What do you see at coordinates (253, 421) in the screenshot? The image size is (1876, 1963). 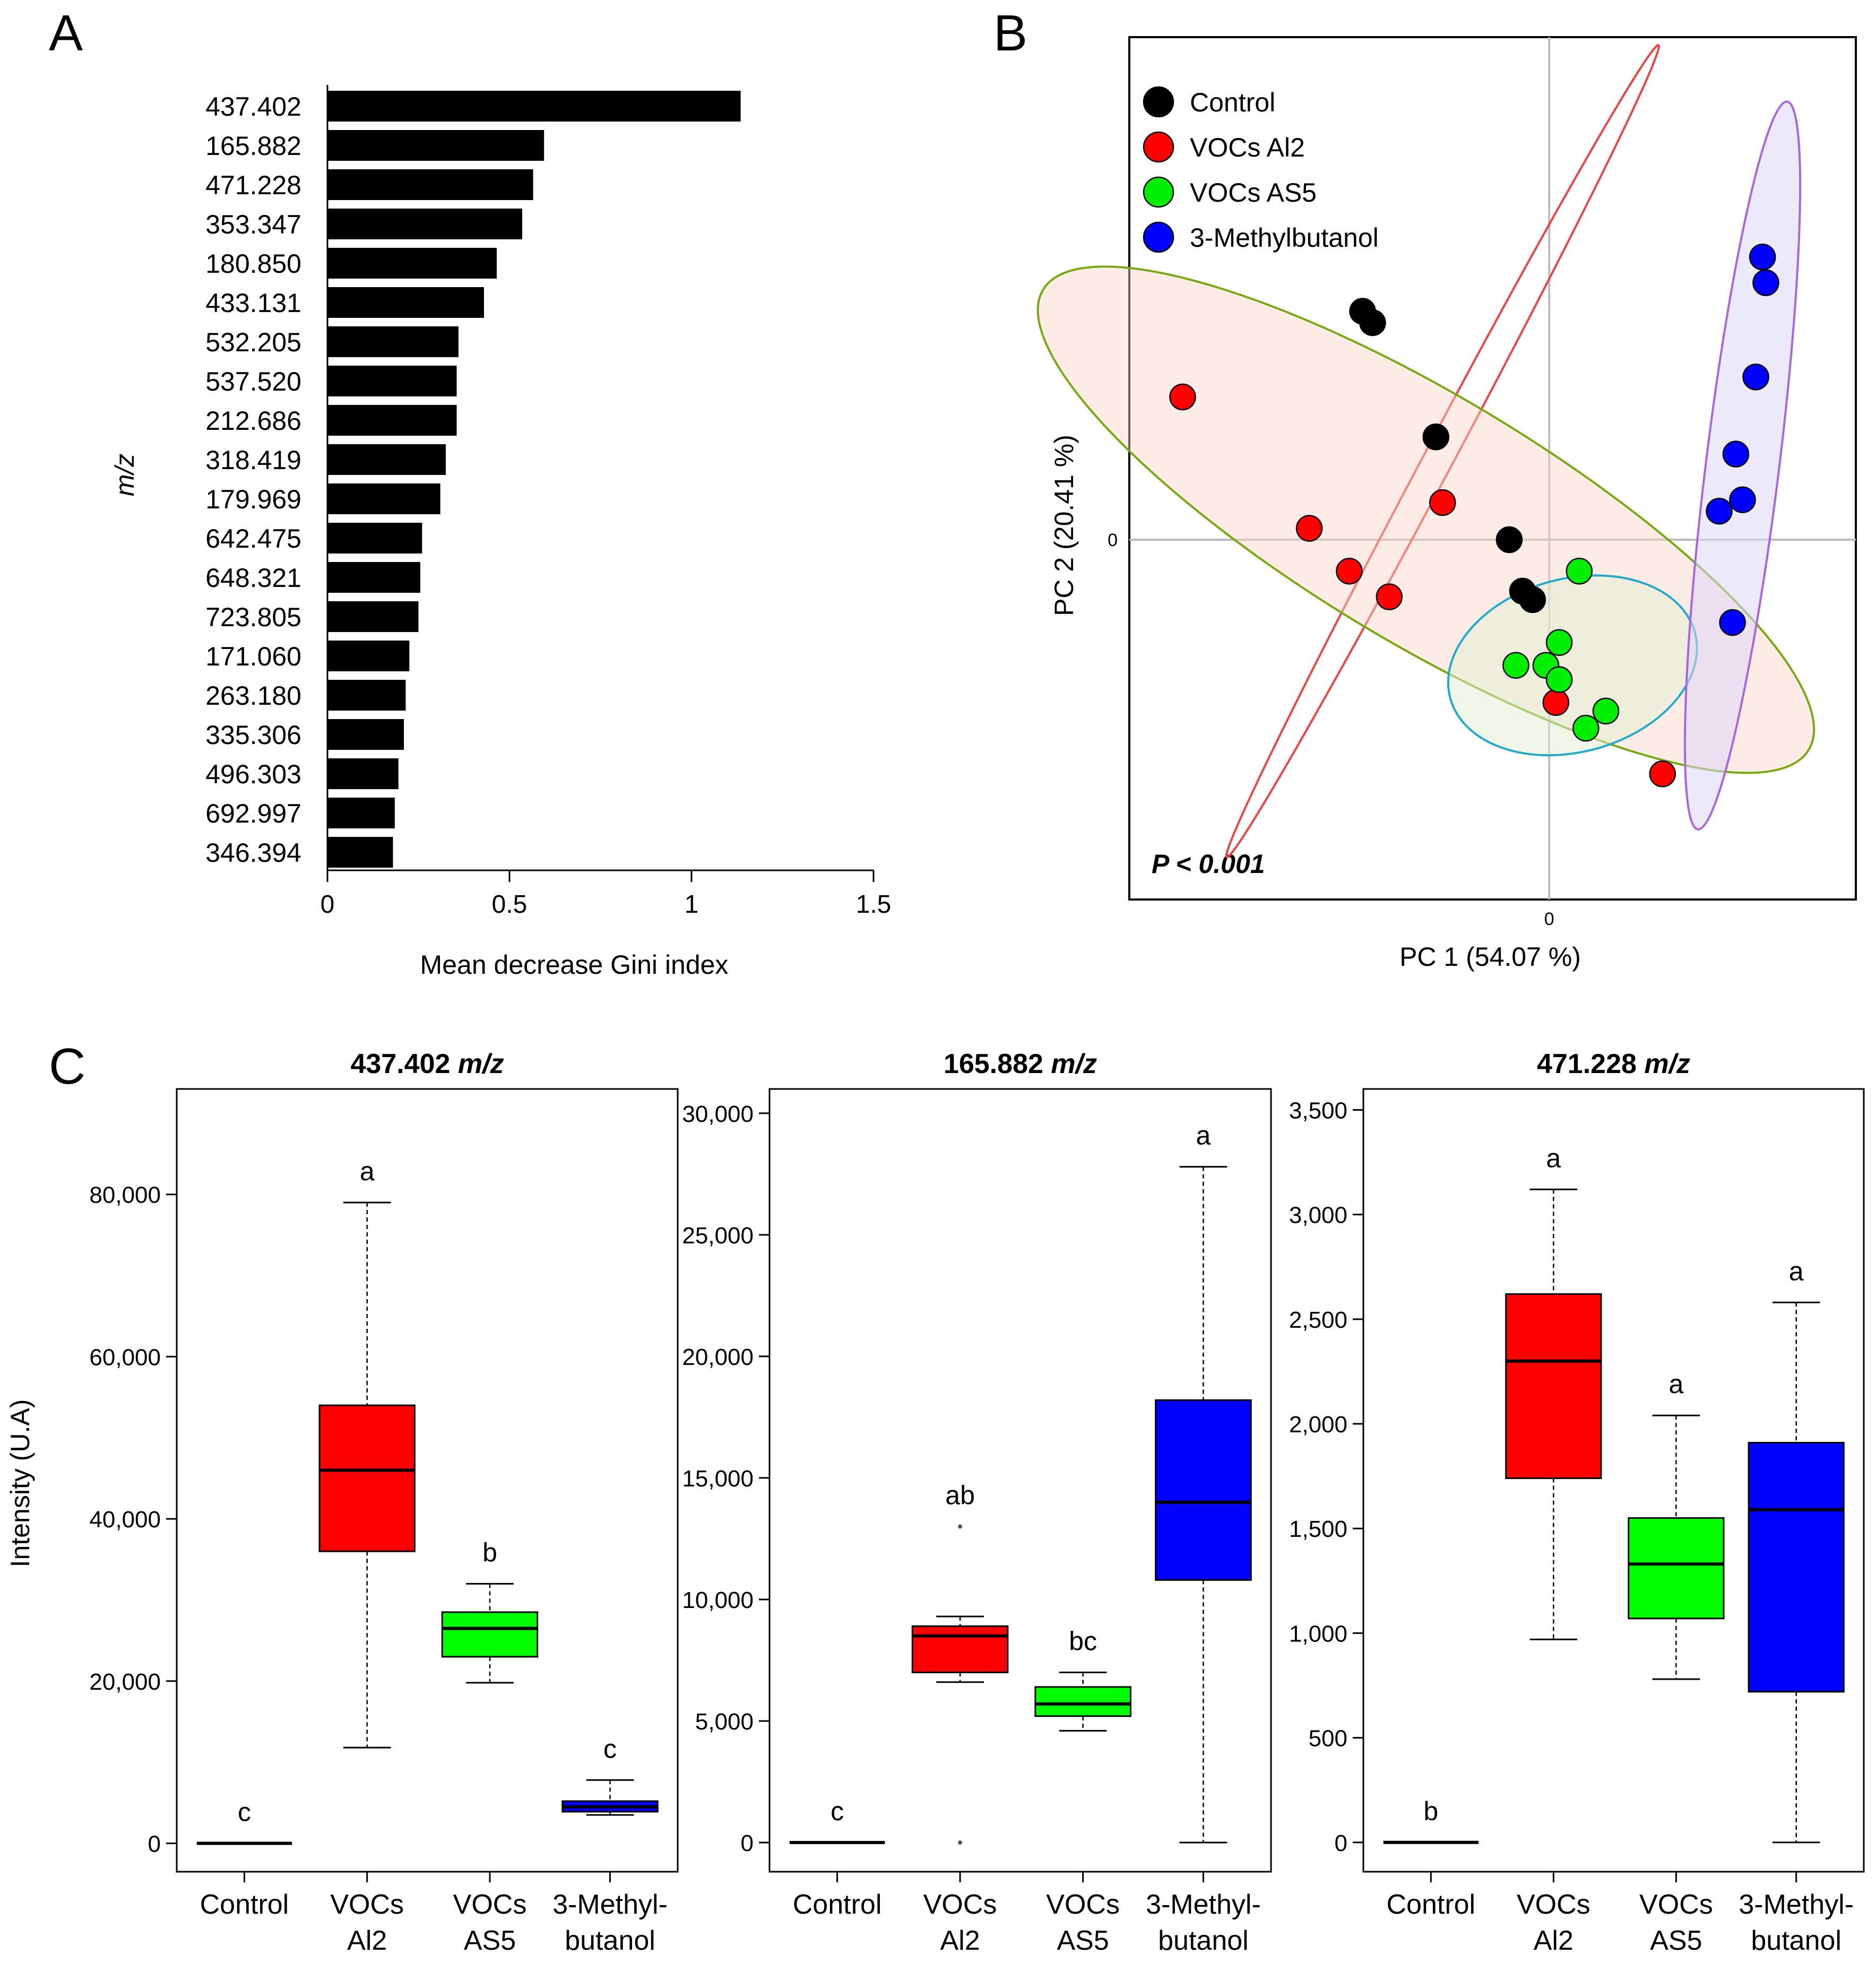 I see `bar-category-label: 212.686` at bounding box center [253, 421].